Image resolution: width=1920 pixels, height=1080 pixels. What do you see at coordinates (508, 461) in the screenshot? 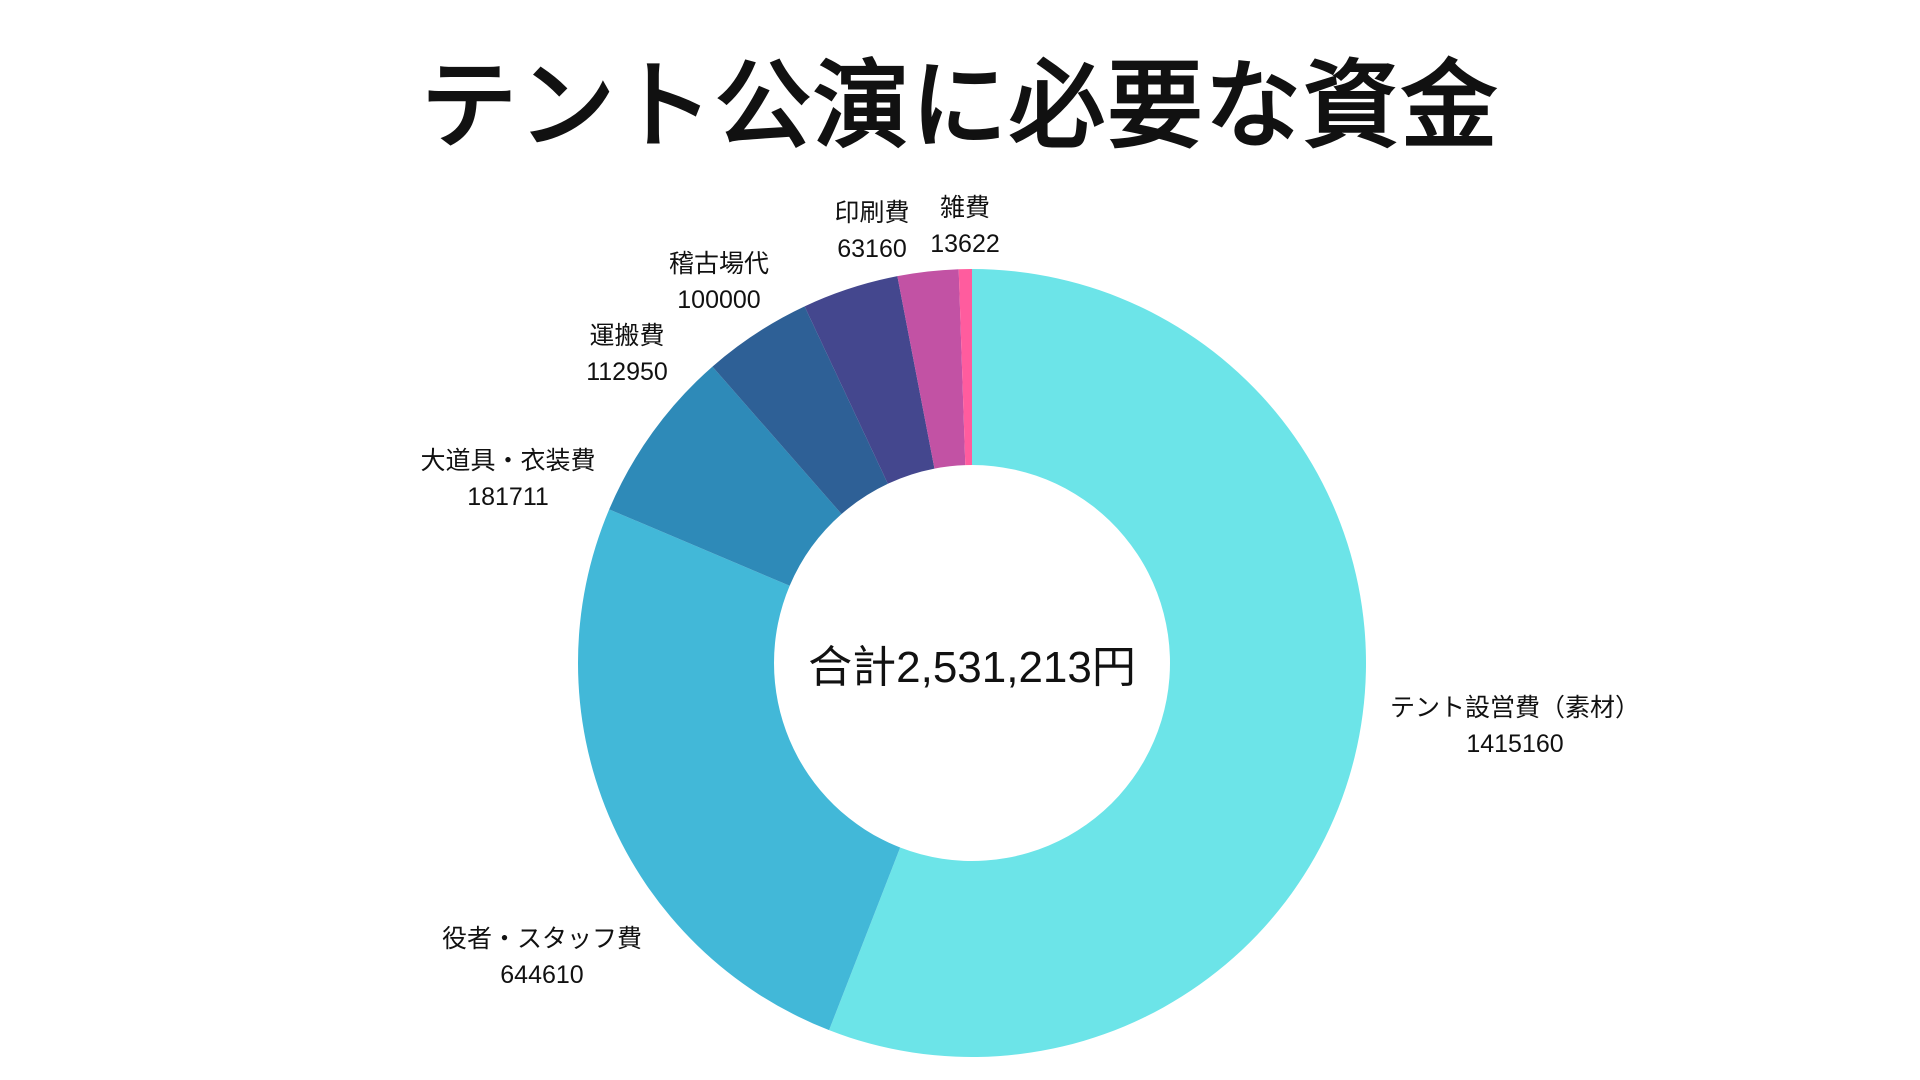
I see `slice-label-name: 大道具・衣装費` at bounding box center [508, 461].